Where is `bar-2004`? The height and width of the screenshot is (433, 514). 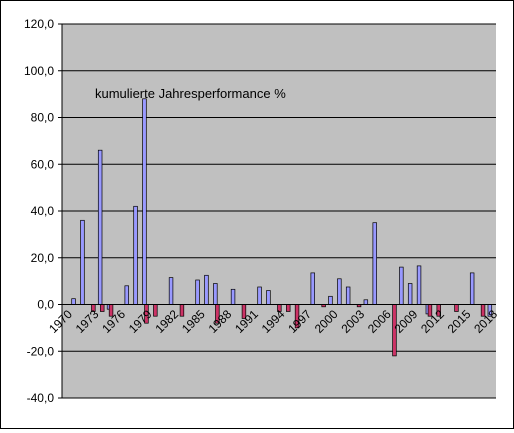 bar-2004 is located at coordinates (366, 302).